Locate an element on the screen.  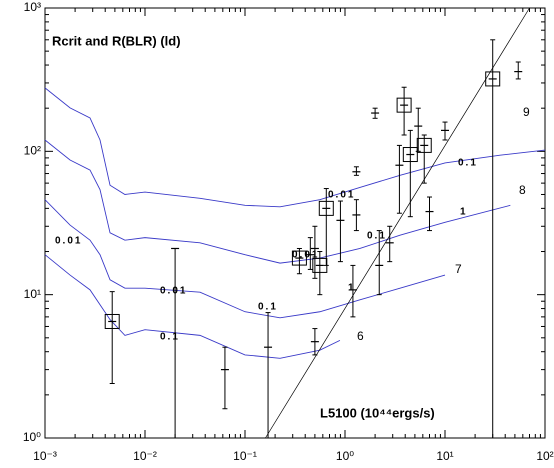
x-tick-label: 10⁻² is located at coordinates (145, 456).